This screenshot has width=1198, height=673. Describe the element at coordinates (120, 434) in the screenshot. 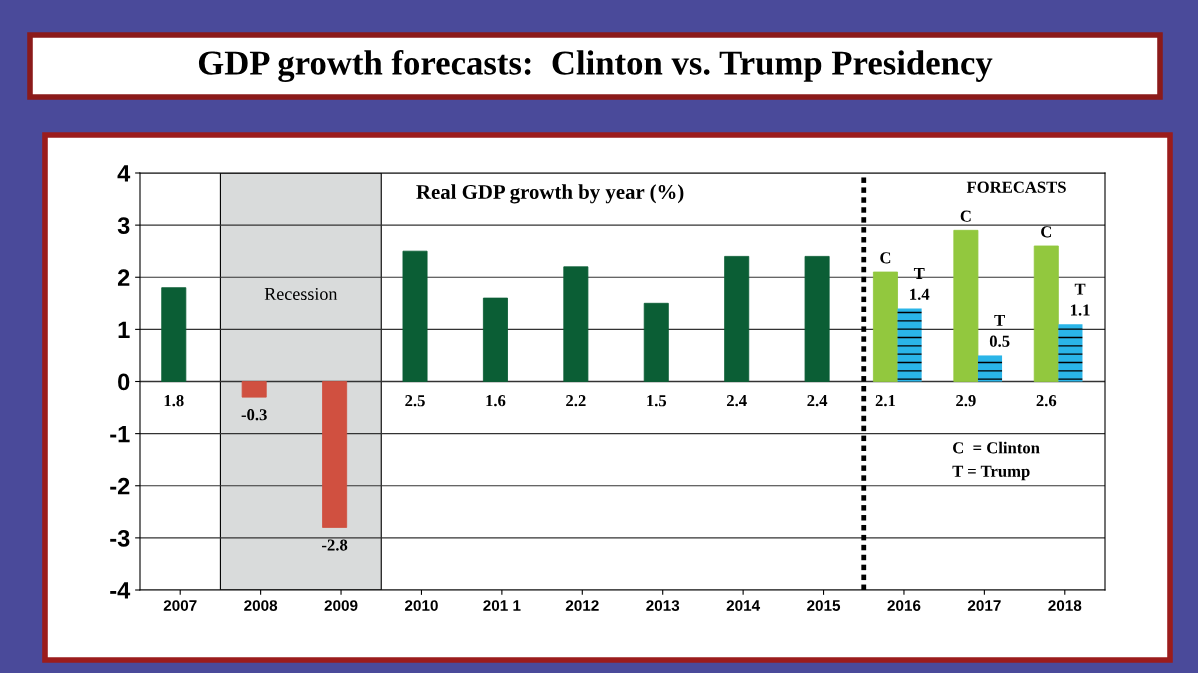

I see `y-tick-label: -1` at that location.